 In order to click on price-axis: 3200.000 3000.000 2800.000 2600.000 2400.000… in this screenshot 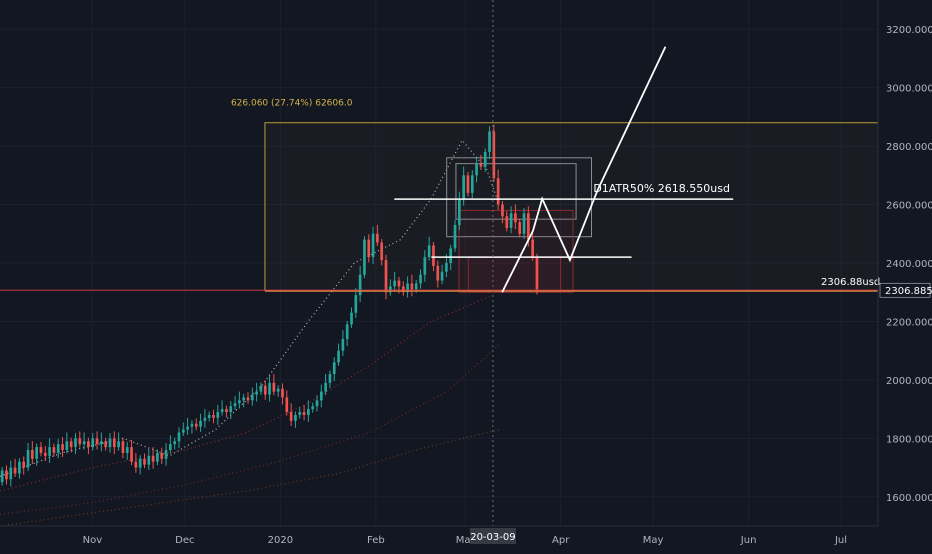, I will do `click(904, 263)`.